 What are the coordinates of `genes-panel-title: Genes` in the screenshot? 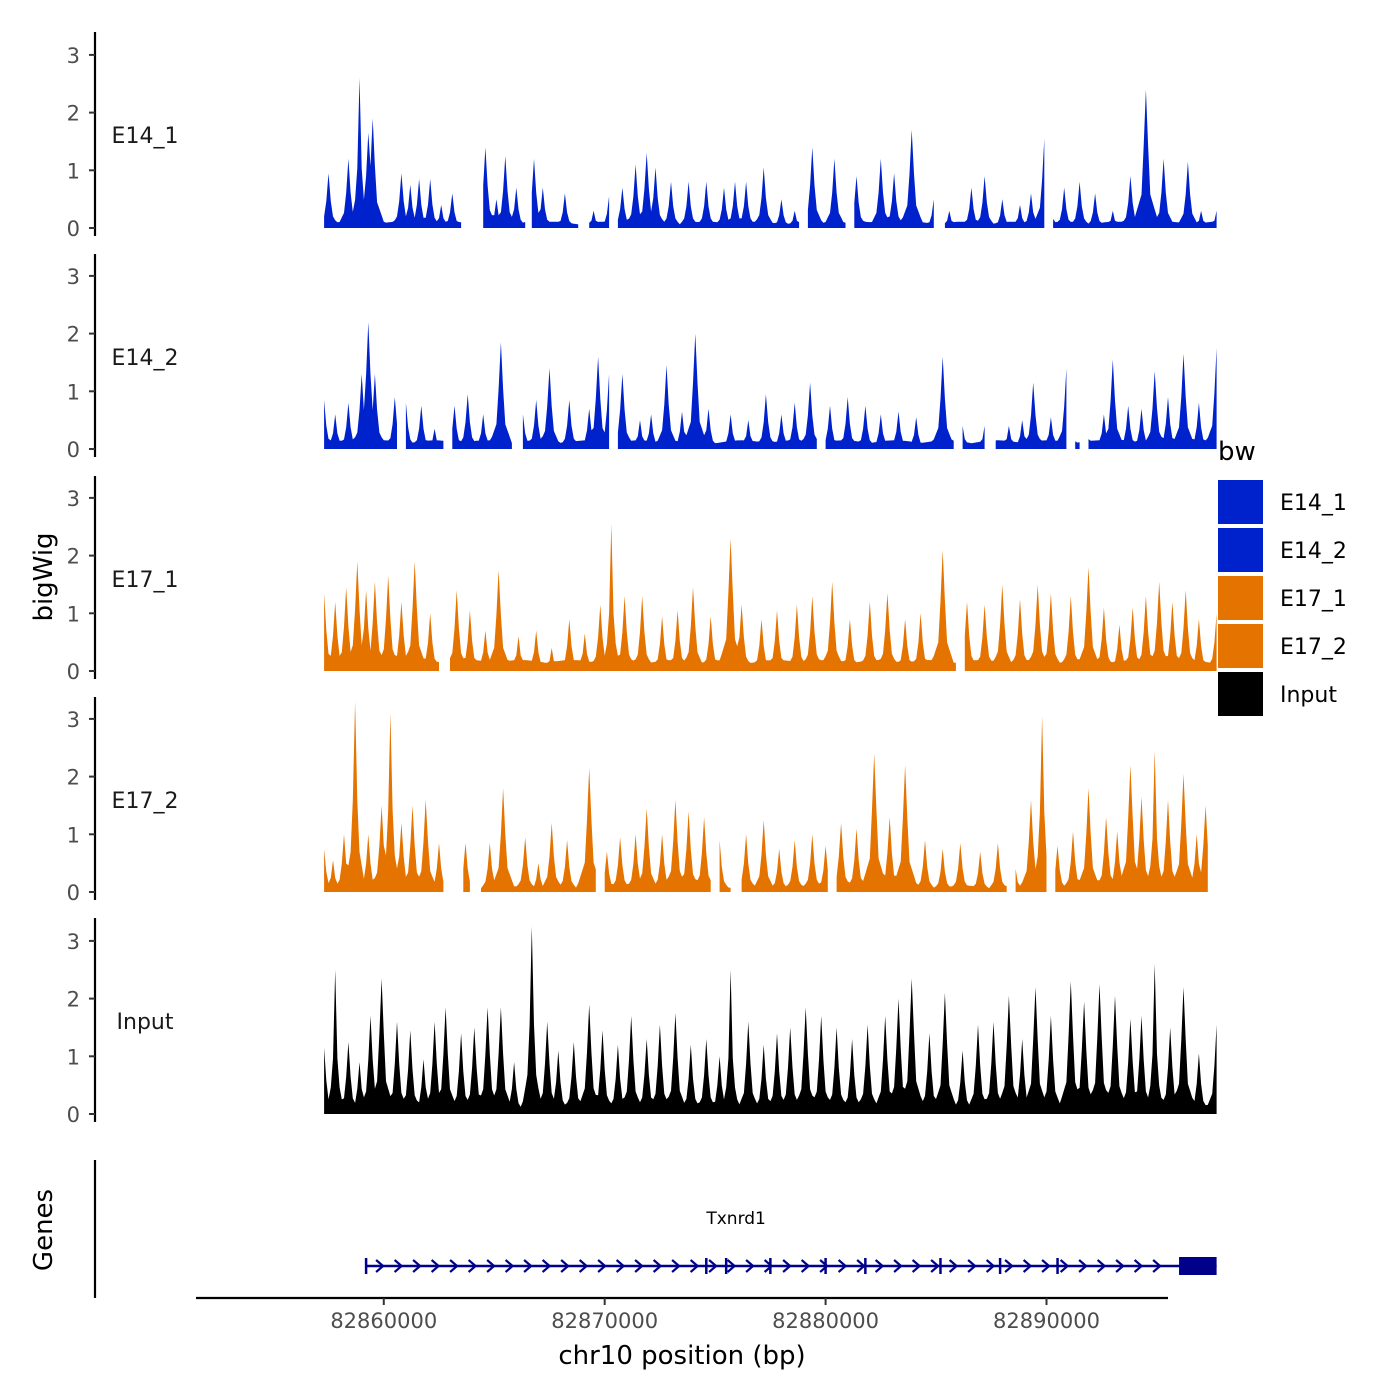 It's located at (44, 1230).